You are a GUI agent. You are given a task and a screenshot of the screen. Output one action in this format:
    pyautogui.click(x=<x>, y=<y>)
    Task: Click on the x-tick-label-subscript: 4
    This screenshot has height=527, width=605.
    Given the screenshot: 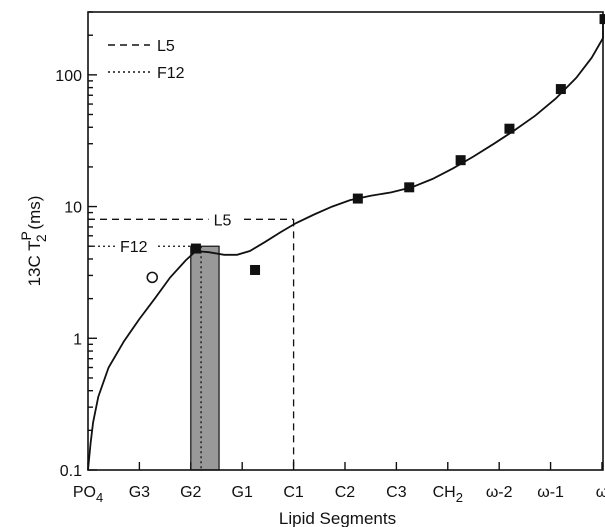 What is the action you would take?
    pyautogui.click(x=99, y=497)
    